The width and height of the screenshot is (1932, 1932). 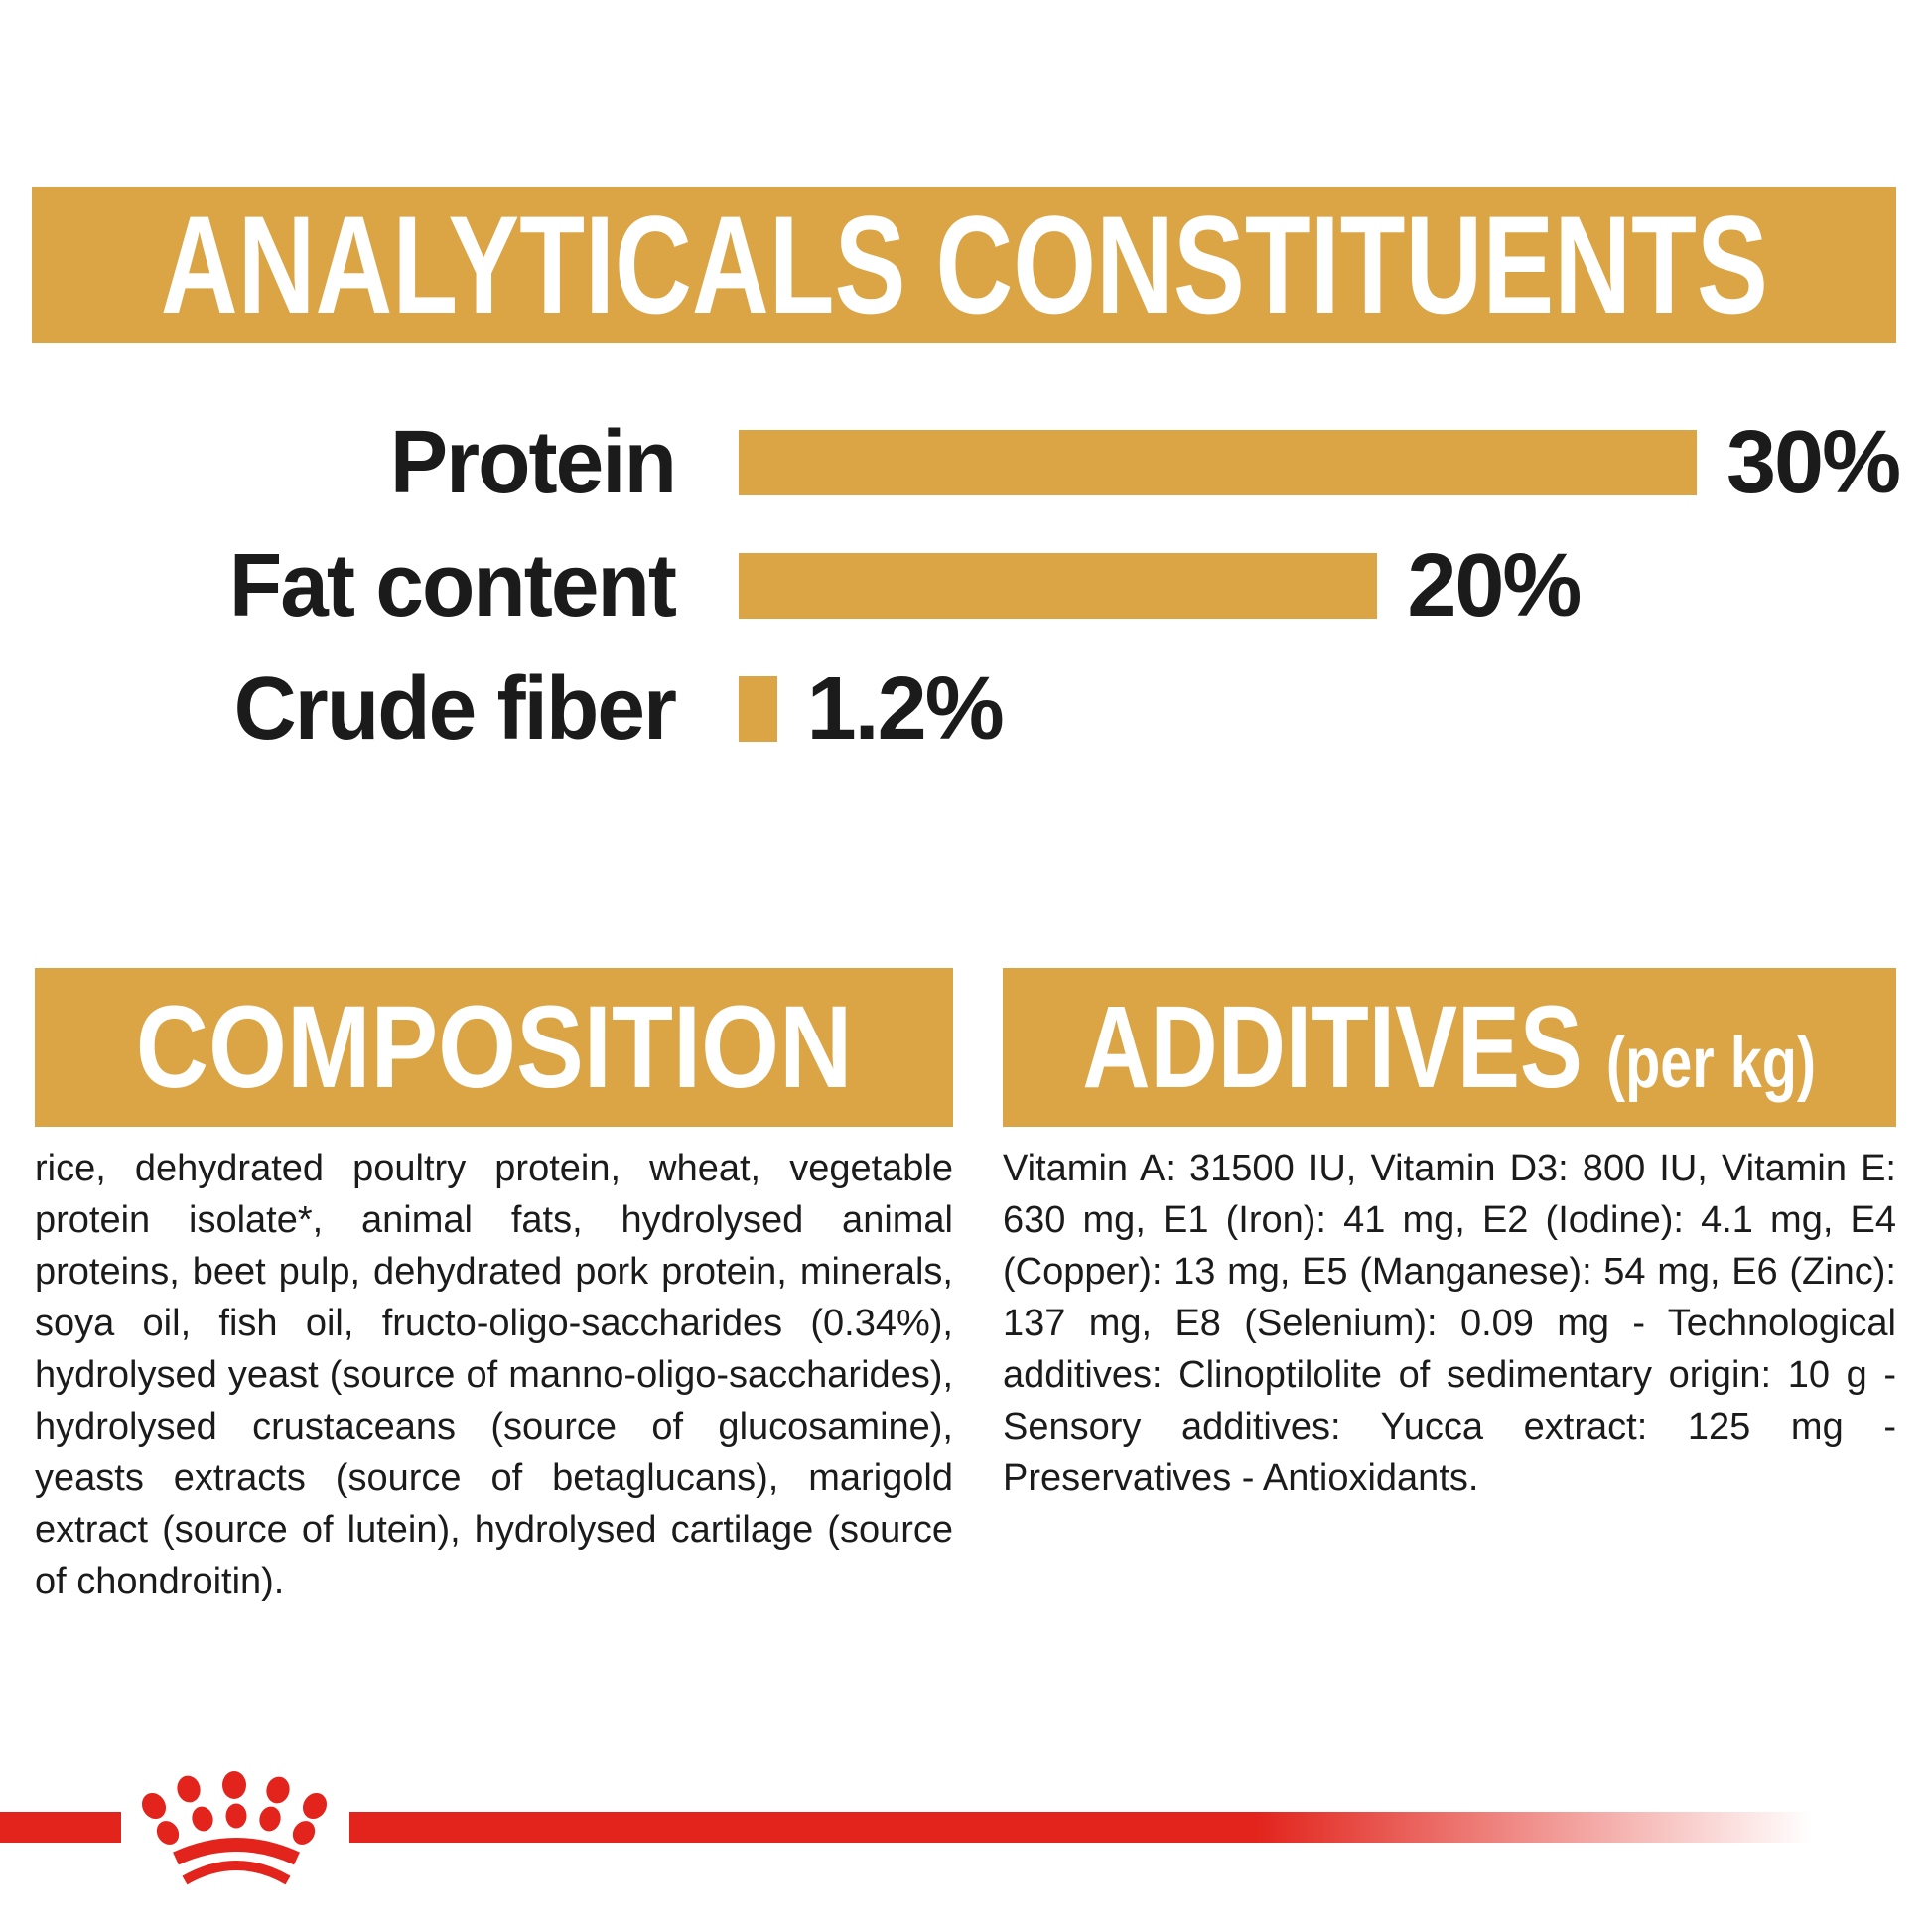 I want to click on additives-unit: (per kg), so click(x=1711, y=1063).